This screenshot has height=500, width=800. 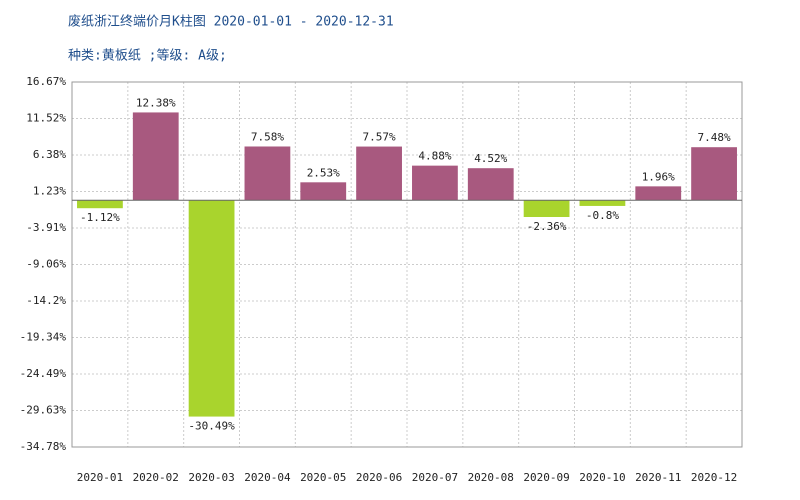 I want to click on y-tick-label: 6.38%, so click(x=49, y=154).